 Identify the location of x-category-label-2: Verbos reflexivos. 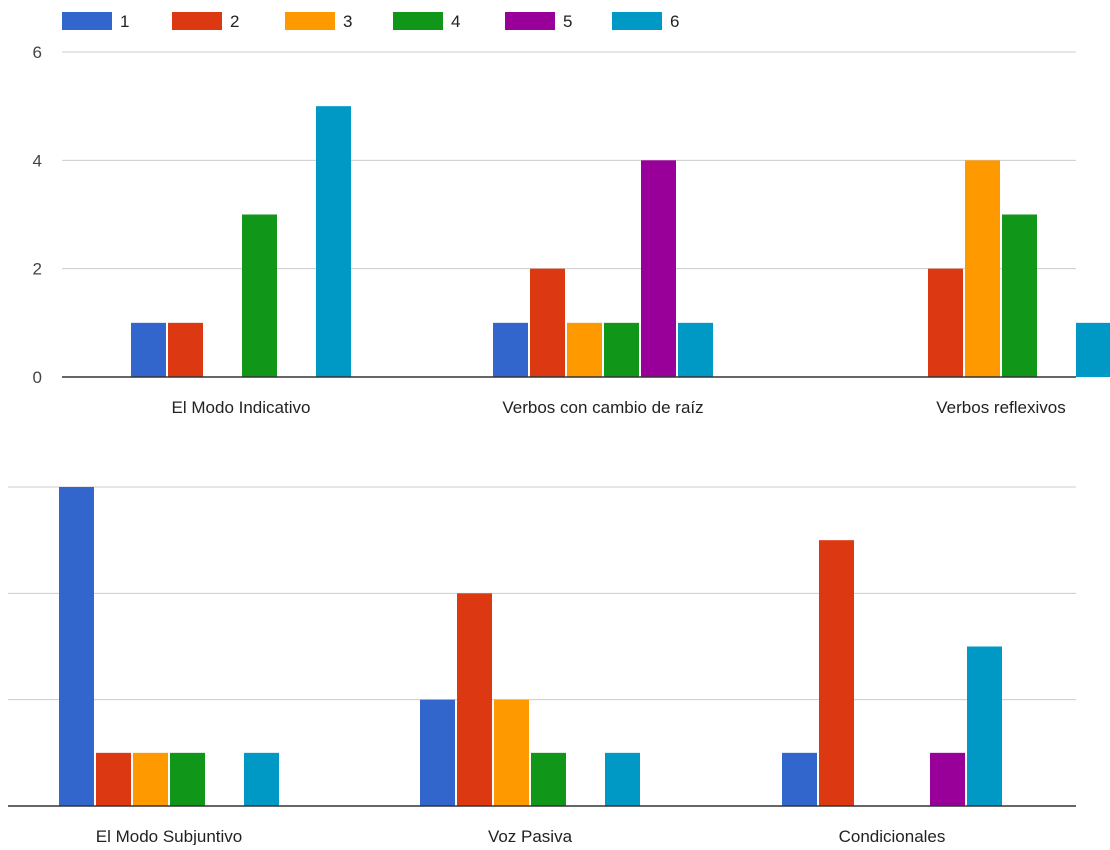
(1000, 407).